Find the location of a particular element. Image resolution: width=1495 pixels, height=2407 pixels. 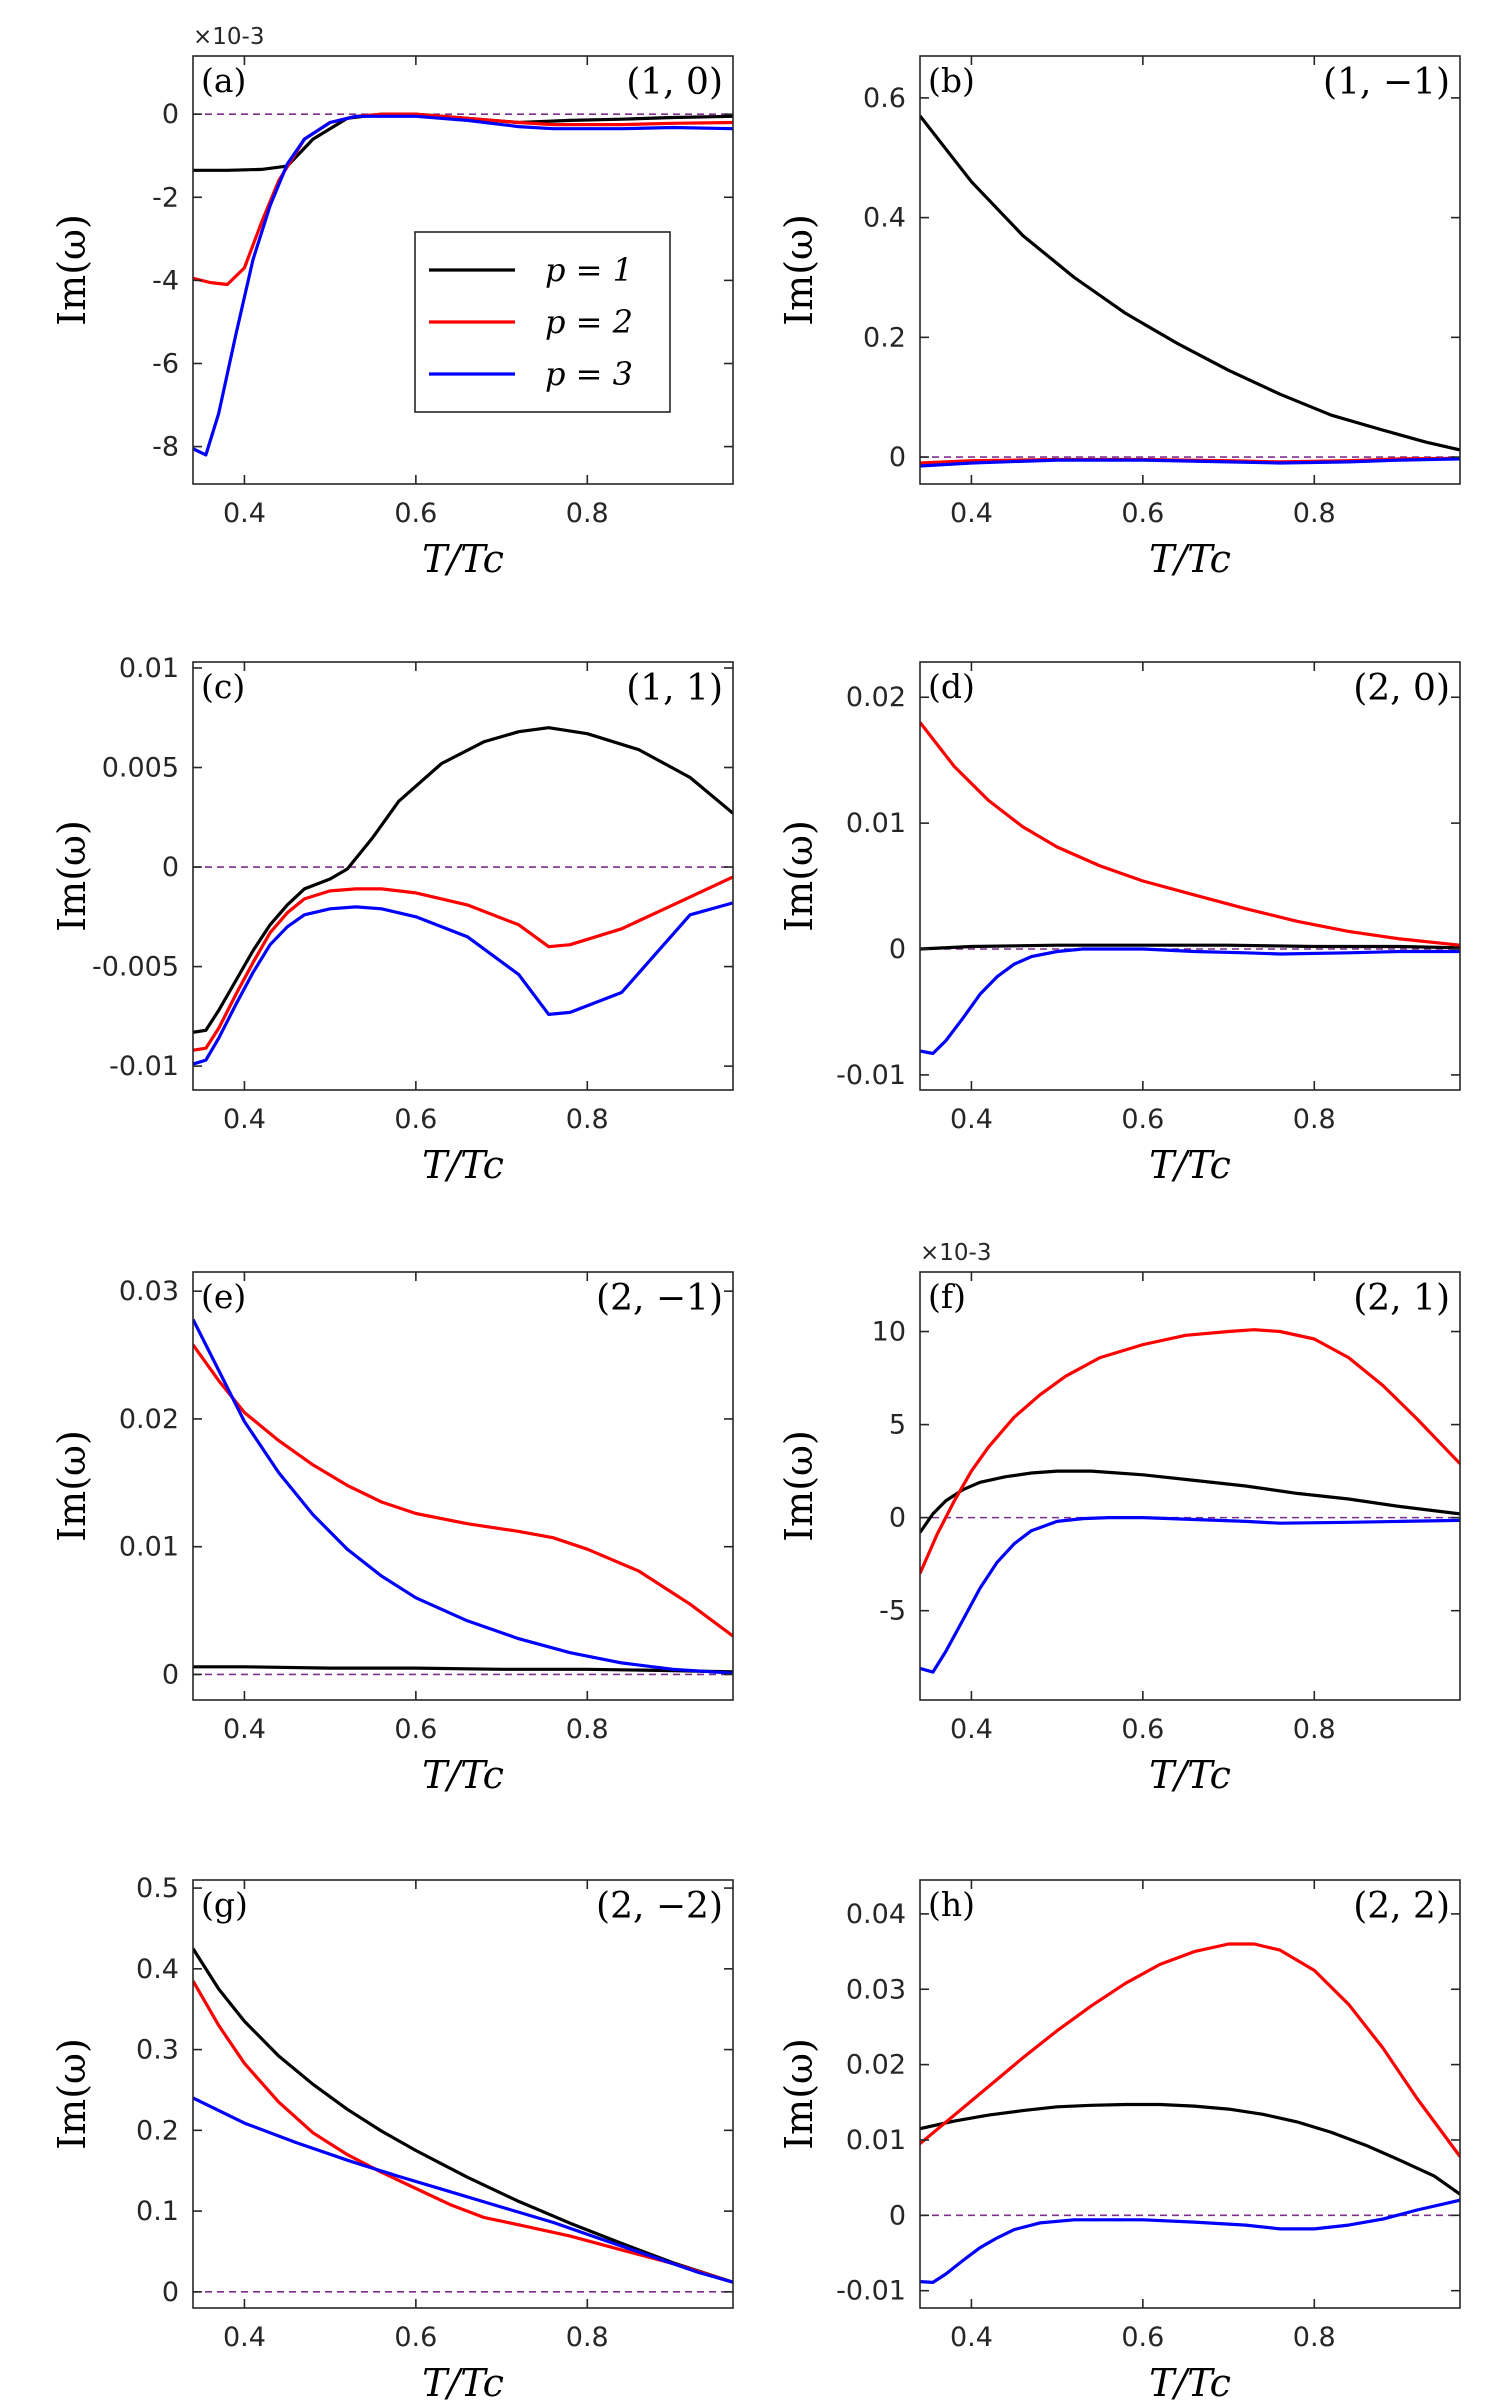

y-tick-label: -8 is located at coordinates (165, 447).